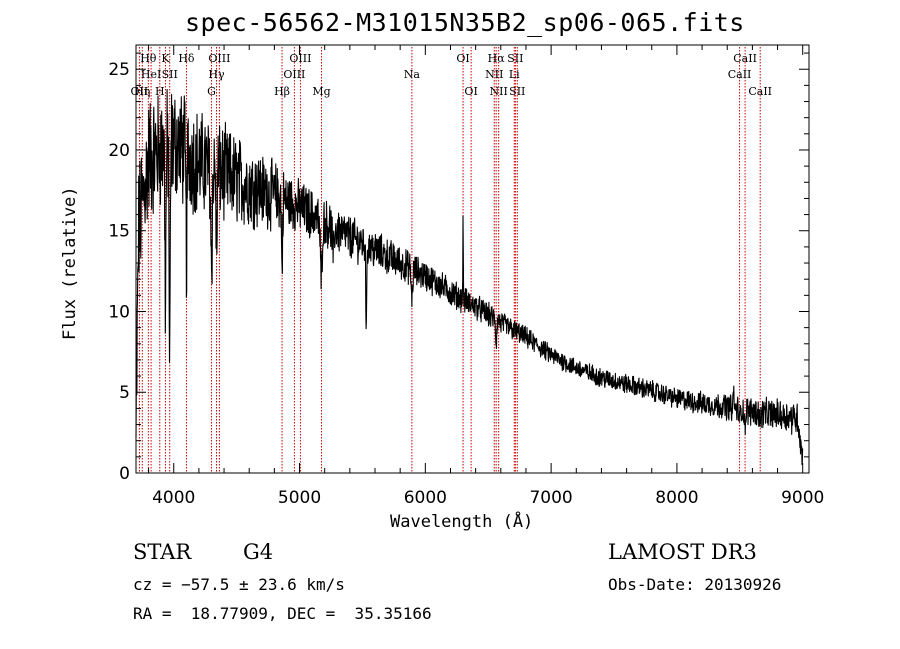 The width and height of the screenshot is (900, 649). What do you see at coordinates (162, 552) in the screenshot?
I see `object-class: STAR` at bounding box center [162, 552].